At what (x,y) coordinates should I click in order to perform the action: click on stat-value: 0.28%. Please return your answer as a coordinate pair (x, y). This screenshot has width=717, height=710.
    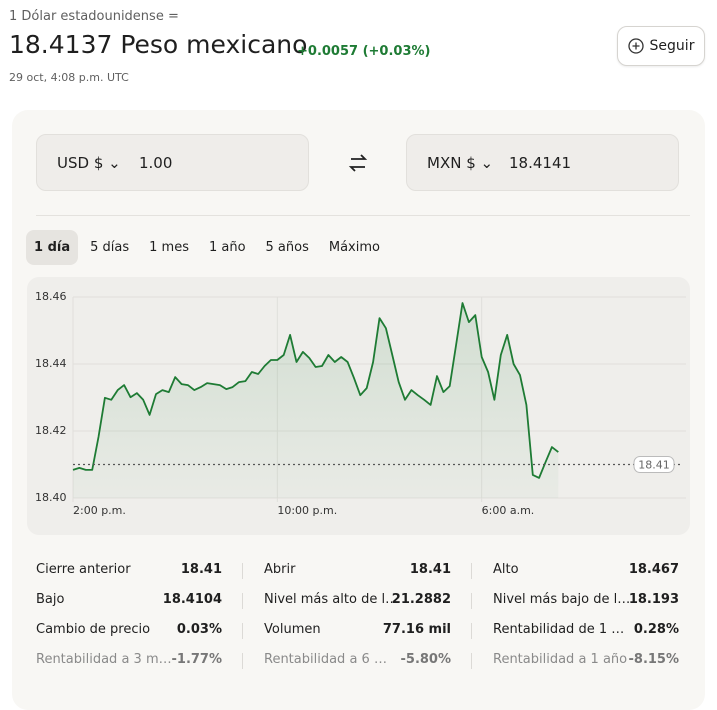
    Looking at the image, I should click on (656, 629).